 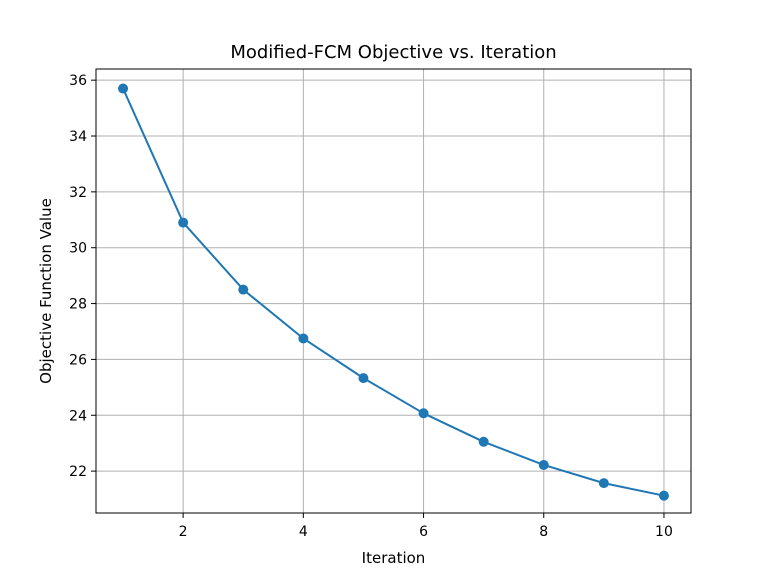 I want to click on y-tick-label: 26, so click(x=78, y=360).